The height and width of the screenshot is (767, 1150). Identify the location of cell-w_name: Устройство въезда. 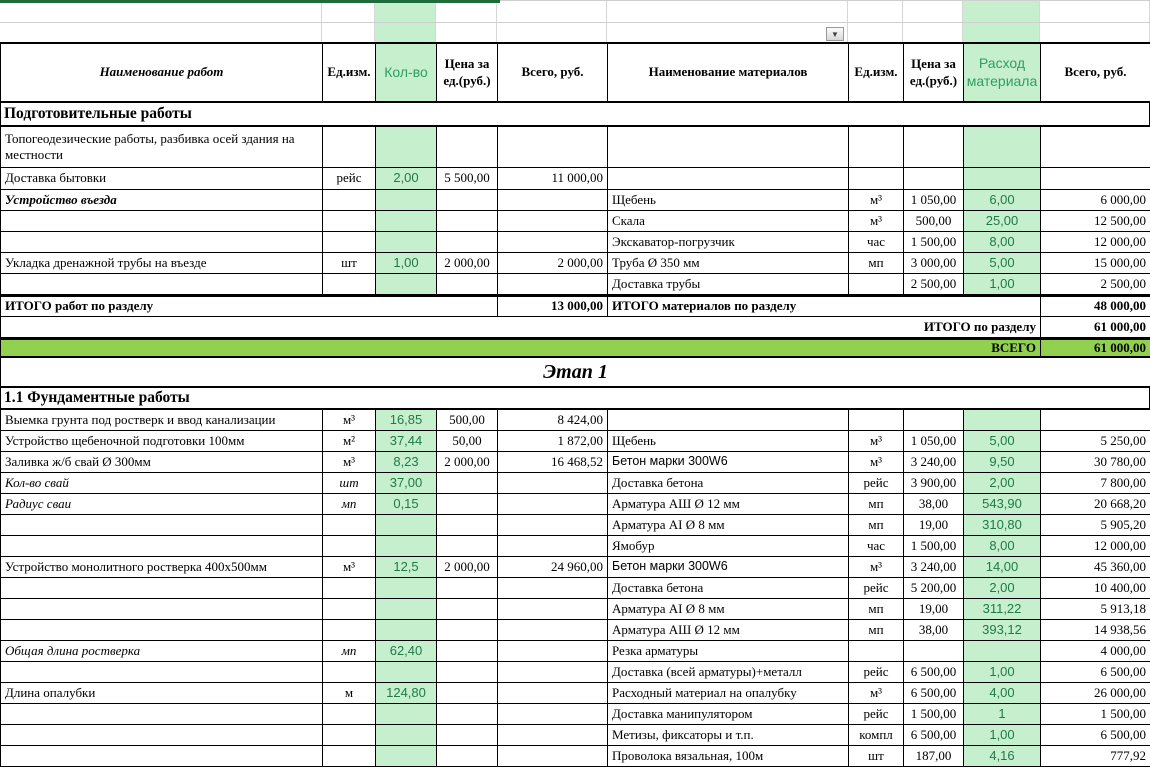
(162, 200).